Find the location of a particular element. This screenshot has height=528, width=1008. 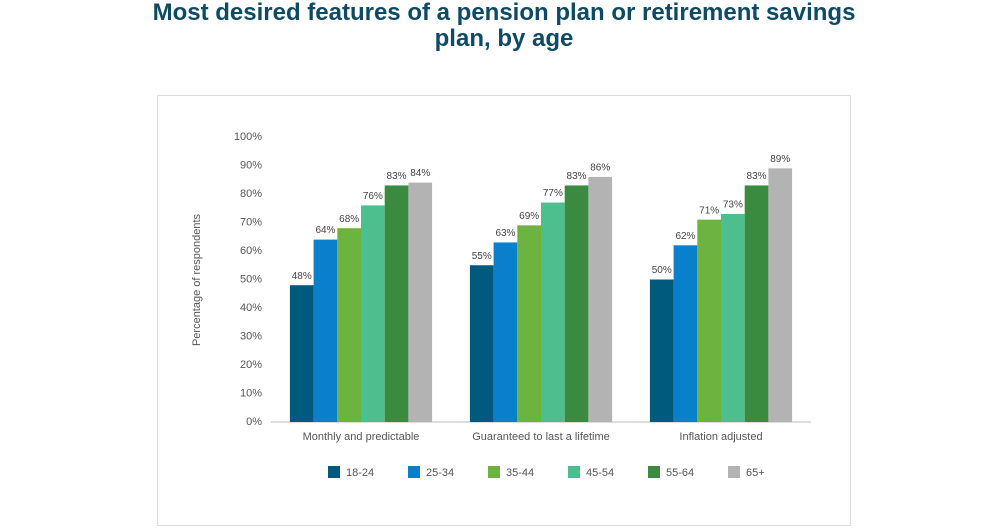

x-tick-label: Inflation adjusted is located at coordinates (720, 437).